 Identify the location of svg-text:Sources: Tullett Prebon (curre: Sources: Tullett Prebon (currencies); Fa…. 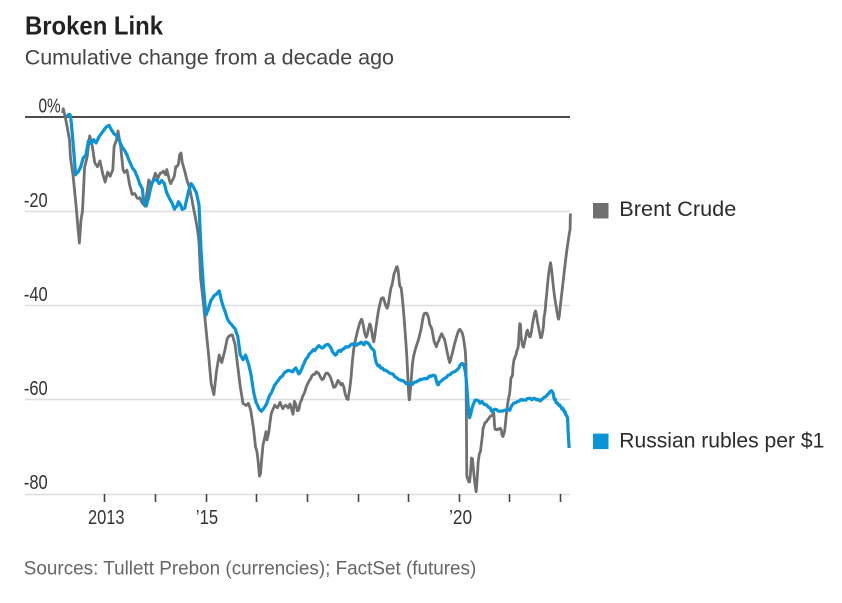
(250, 569).